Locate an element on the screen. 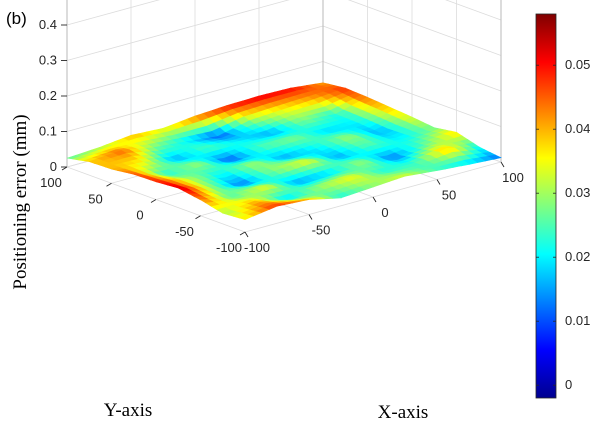 The image size is (592, 430). x-tick-label: 0 is located at coordinates (384, 212).